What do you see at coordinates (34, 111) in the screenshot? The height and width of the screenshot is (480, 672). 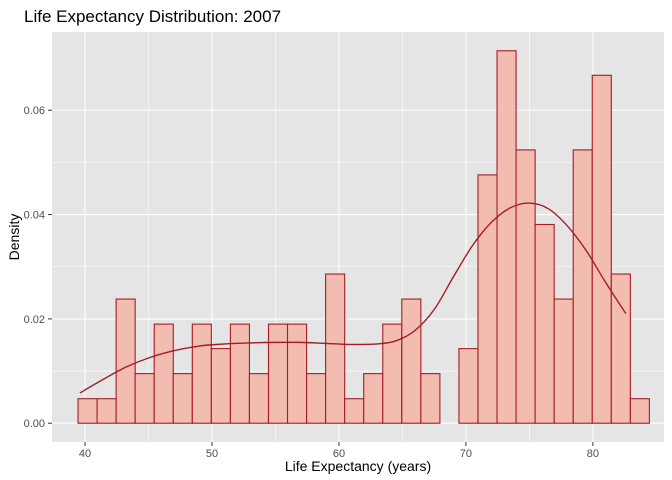 I see `y-tick-label: 0.06` at bounding box center [34, 111].